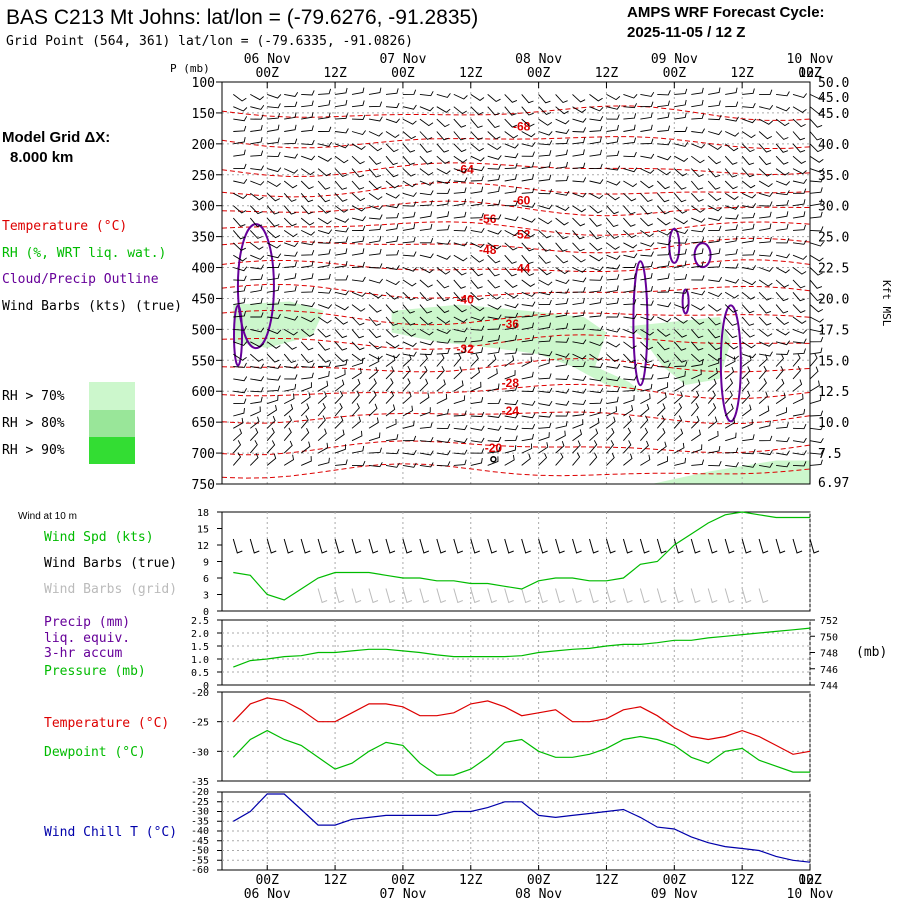 The height and width of the screenshot is (900, 900). What do you see at coordinates (516, 291) in the screenshot?
I see `isotherm` at bounding box center [516, 291].